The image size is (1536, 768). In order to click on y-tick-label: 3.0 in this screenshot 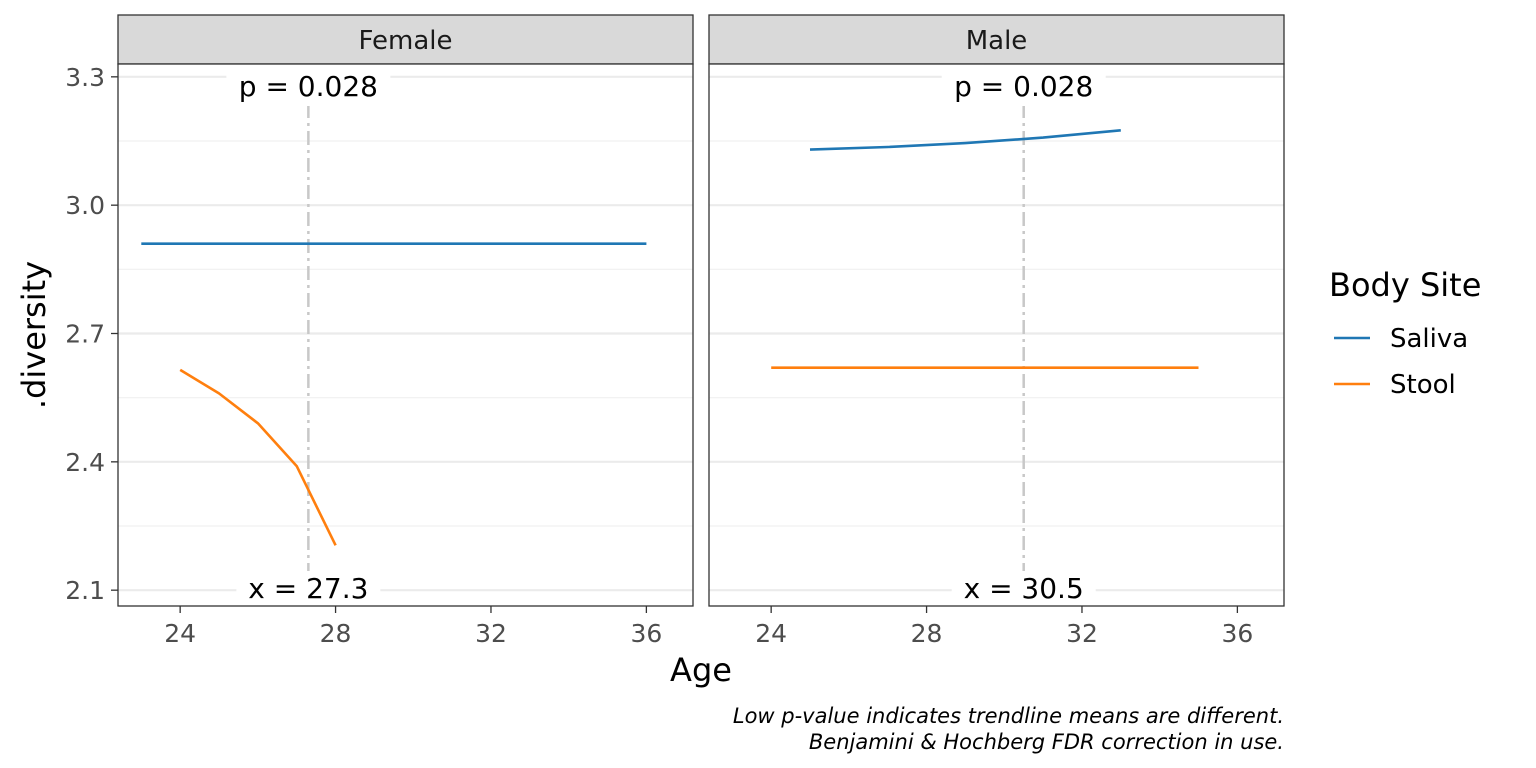, I will do `click(85, 205)`.